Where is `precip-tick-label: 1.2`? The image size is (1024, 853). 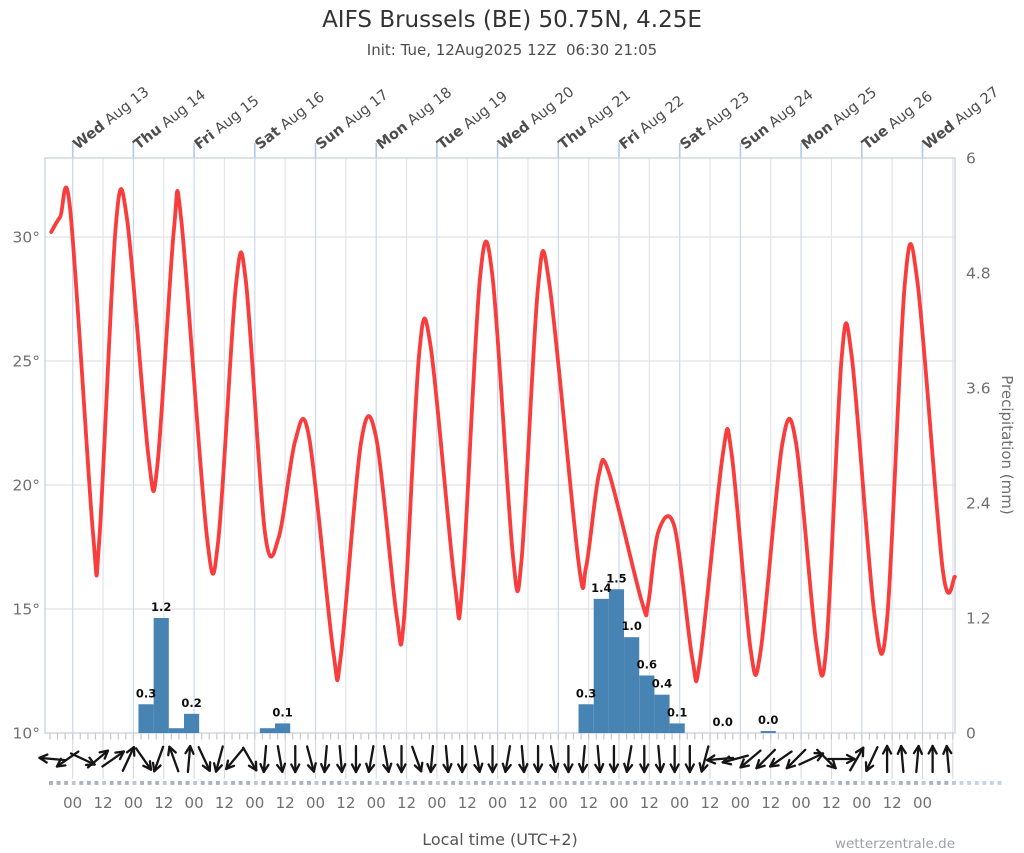 precip-tick-label: 1.2 is located at coordinates (978, 619).